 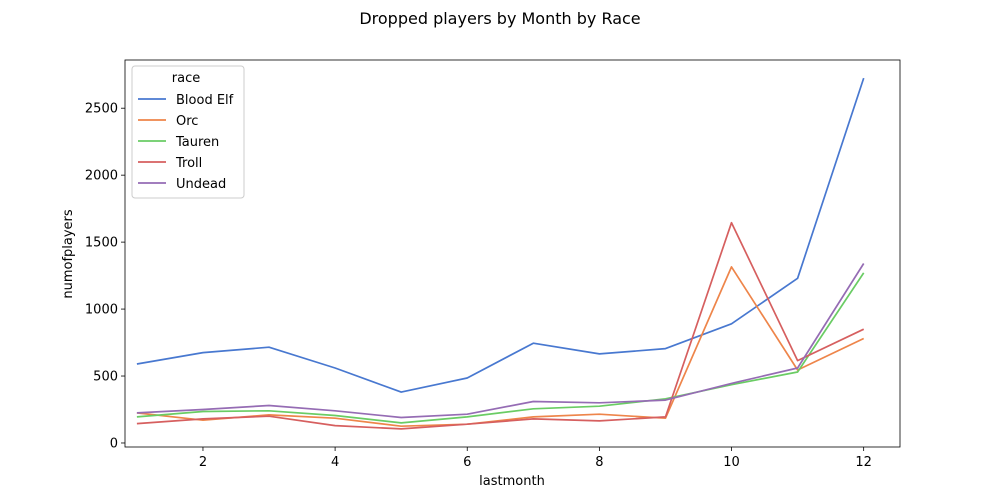 What do you see at coordinates (186, 78) in the screenshot?
I see `legend-title: race` at bounding box center [186, 78].